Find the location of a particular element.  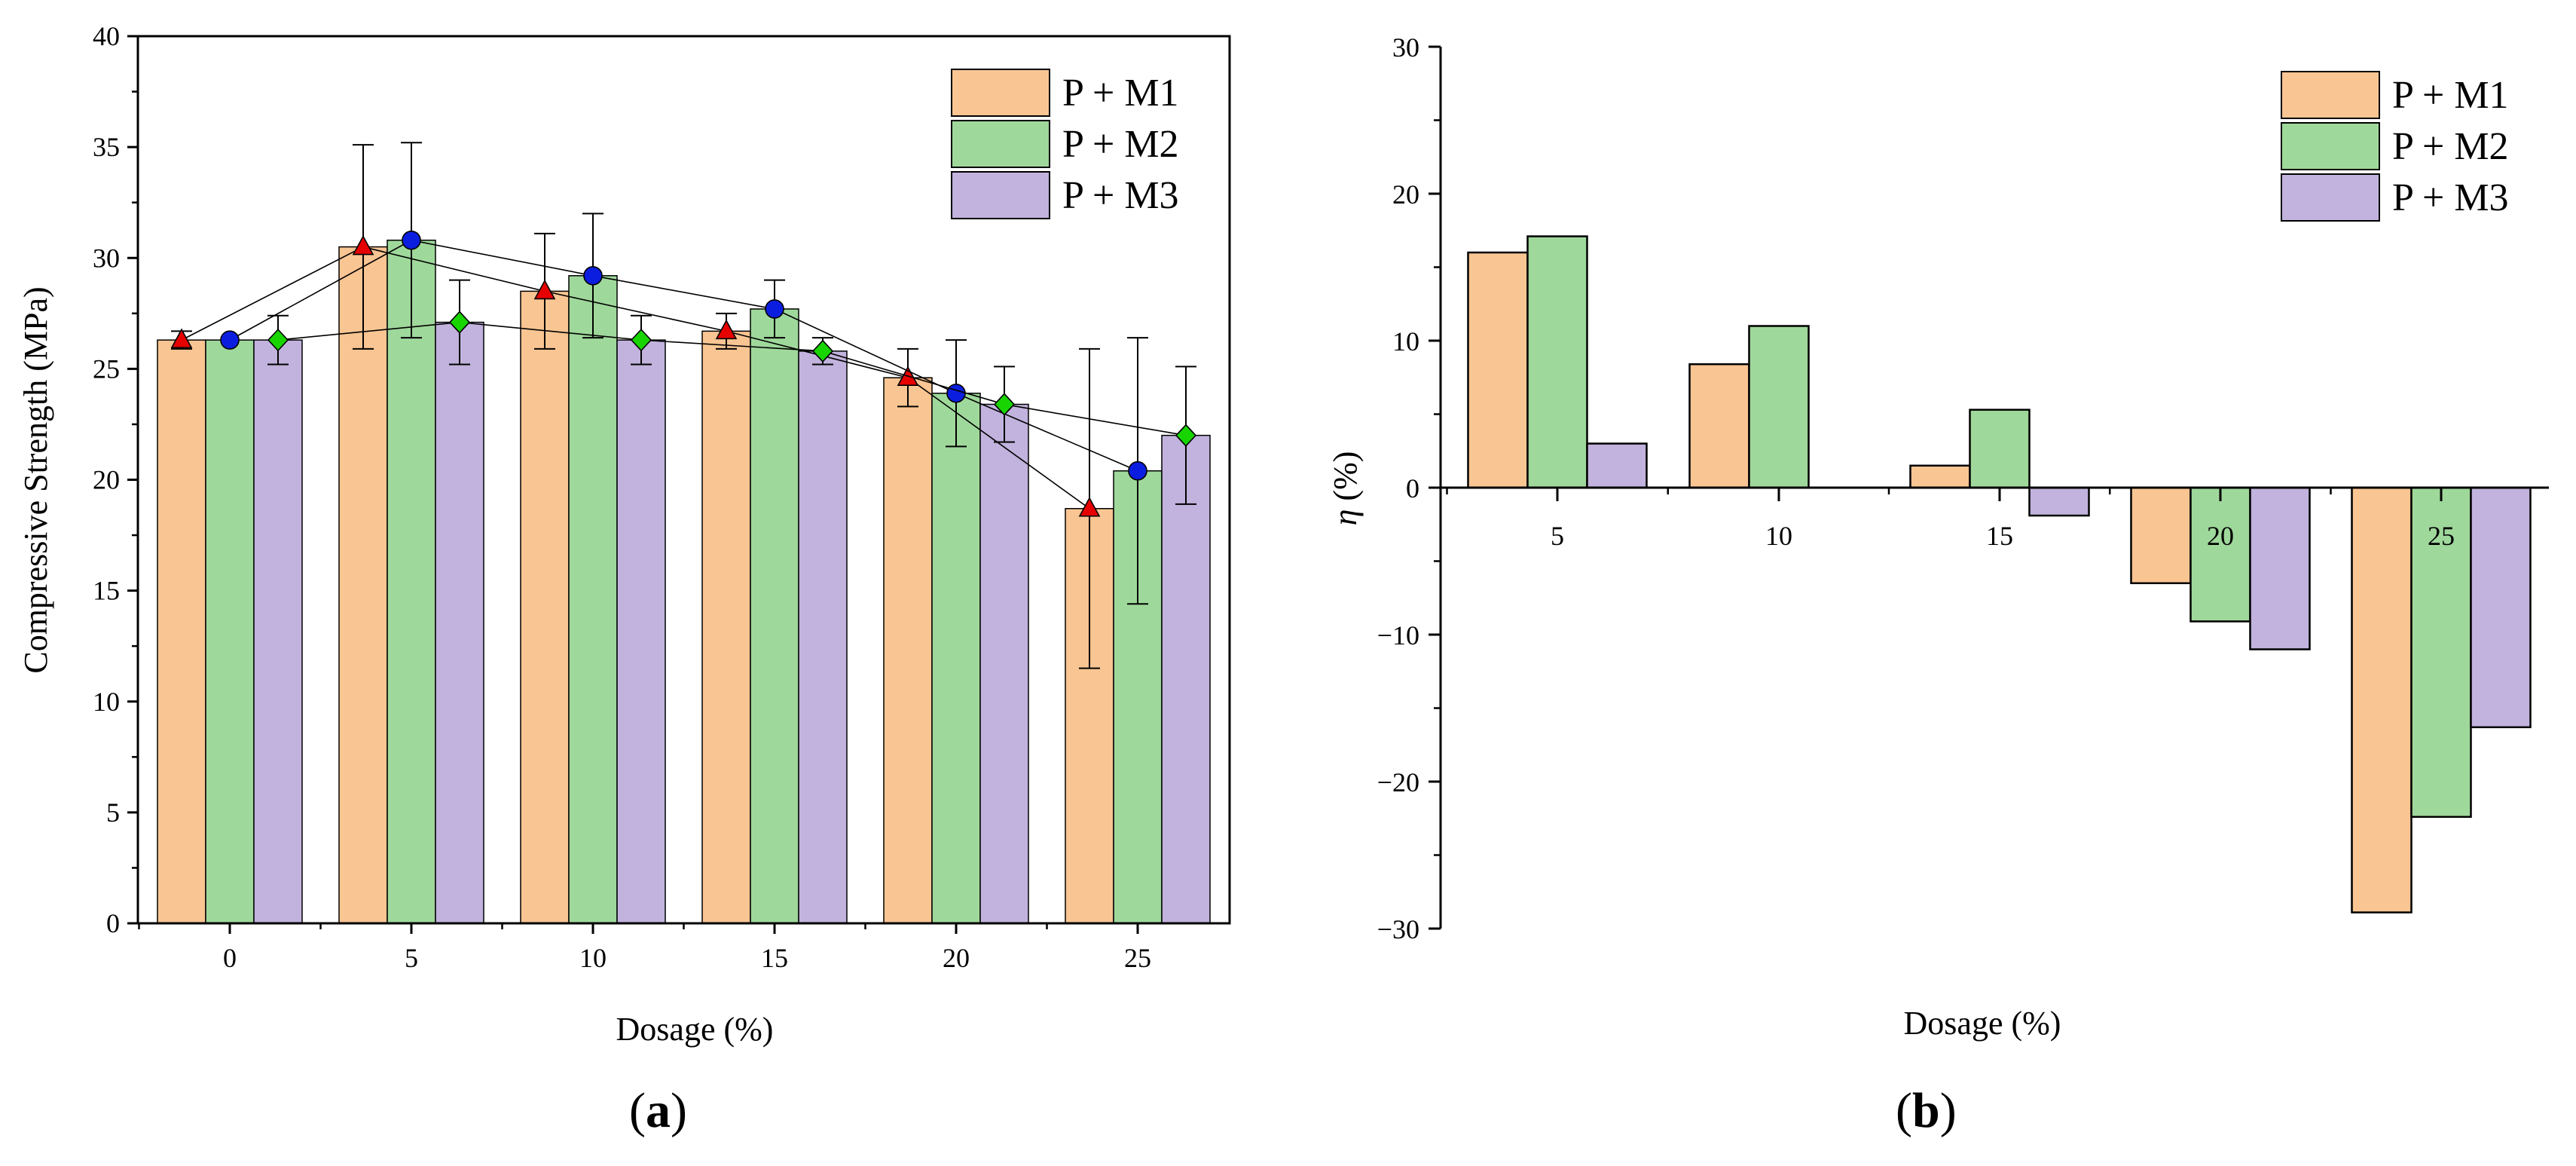

marker-line-diamond is located at coordinates (732, 378).